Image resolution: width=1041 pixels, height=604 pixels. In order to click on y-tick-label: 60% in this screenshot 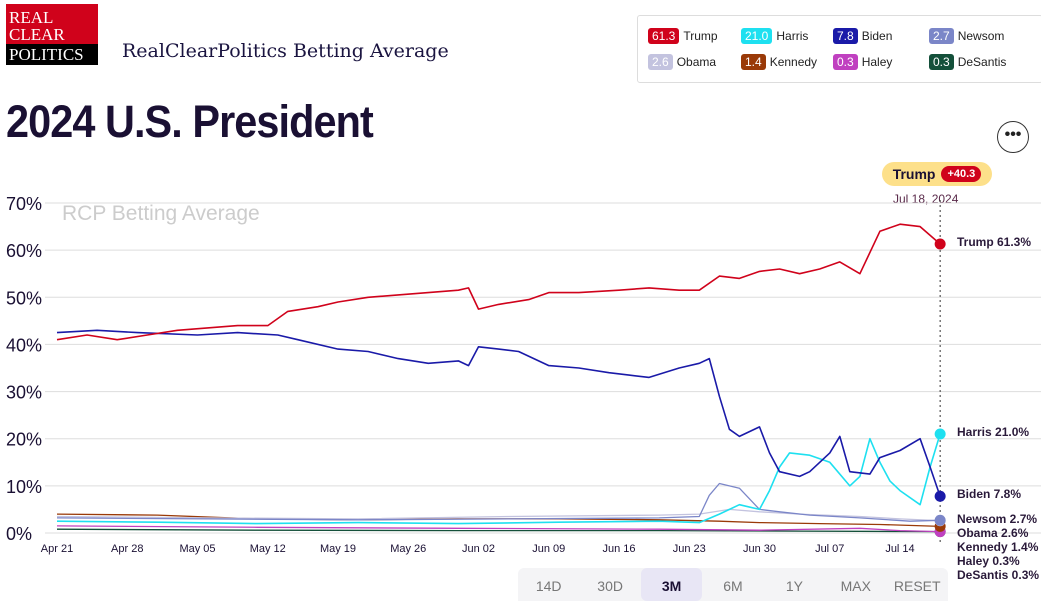, I will do `click(24, 251)`.